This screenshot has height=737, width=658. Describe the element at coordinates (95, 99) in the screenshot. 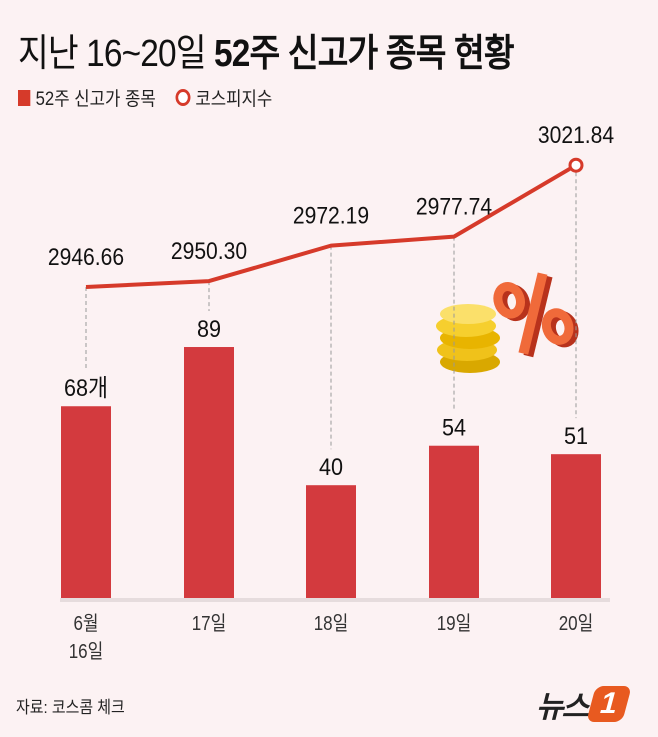

I see `legend-bars-label: 52주 신고가 종목` at that location.